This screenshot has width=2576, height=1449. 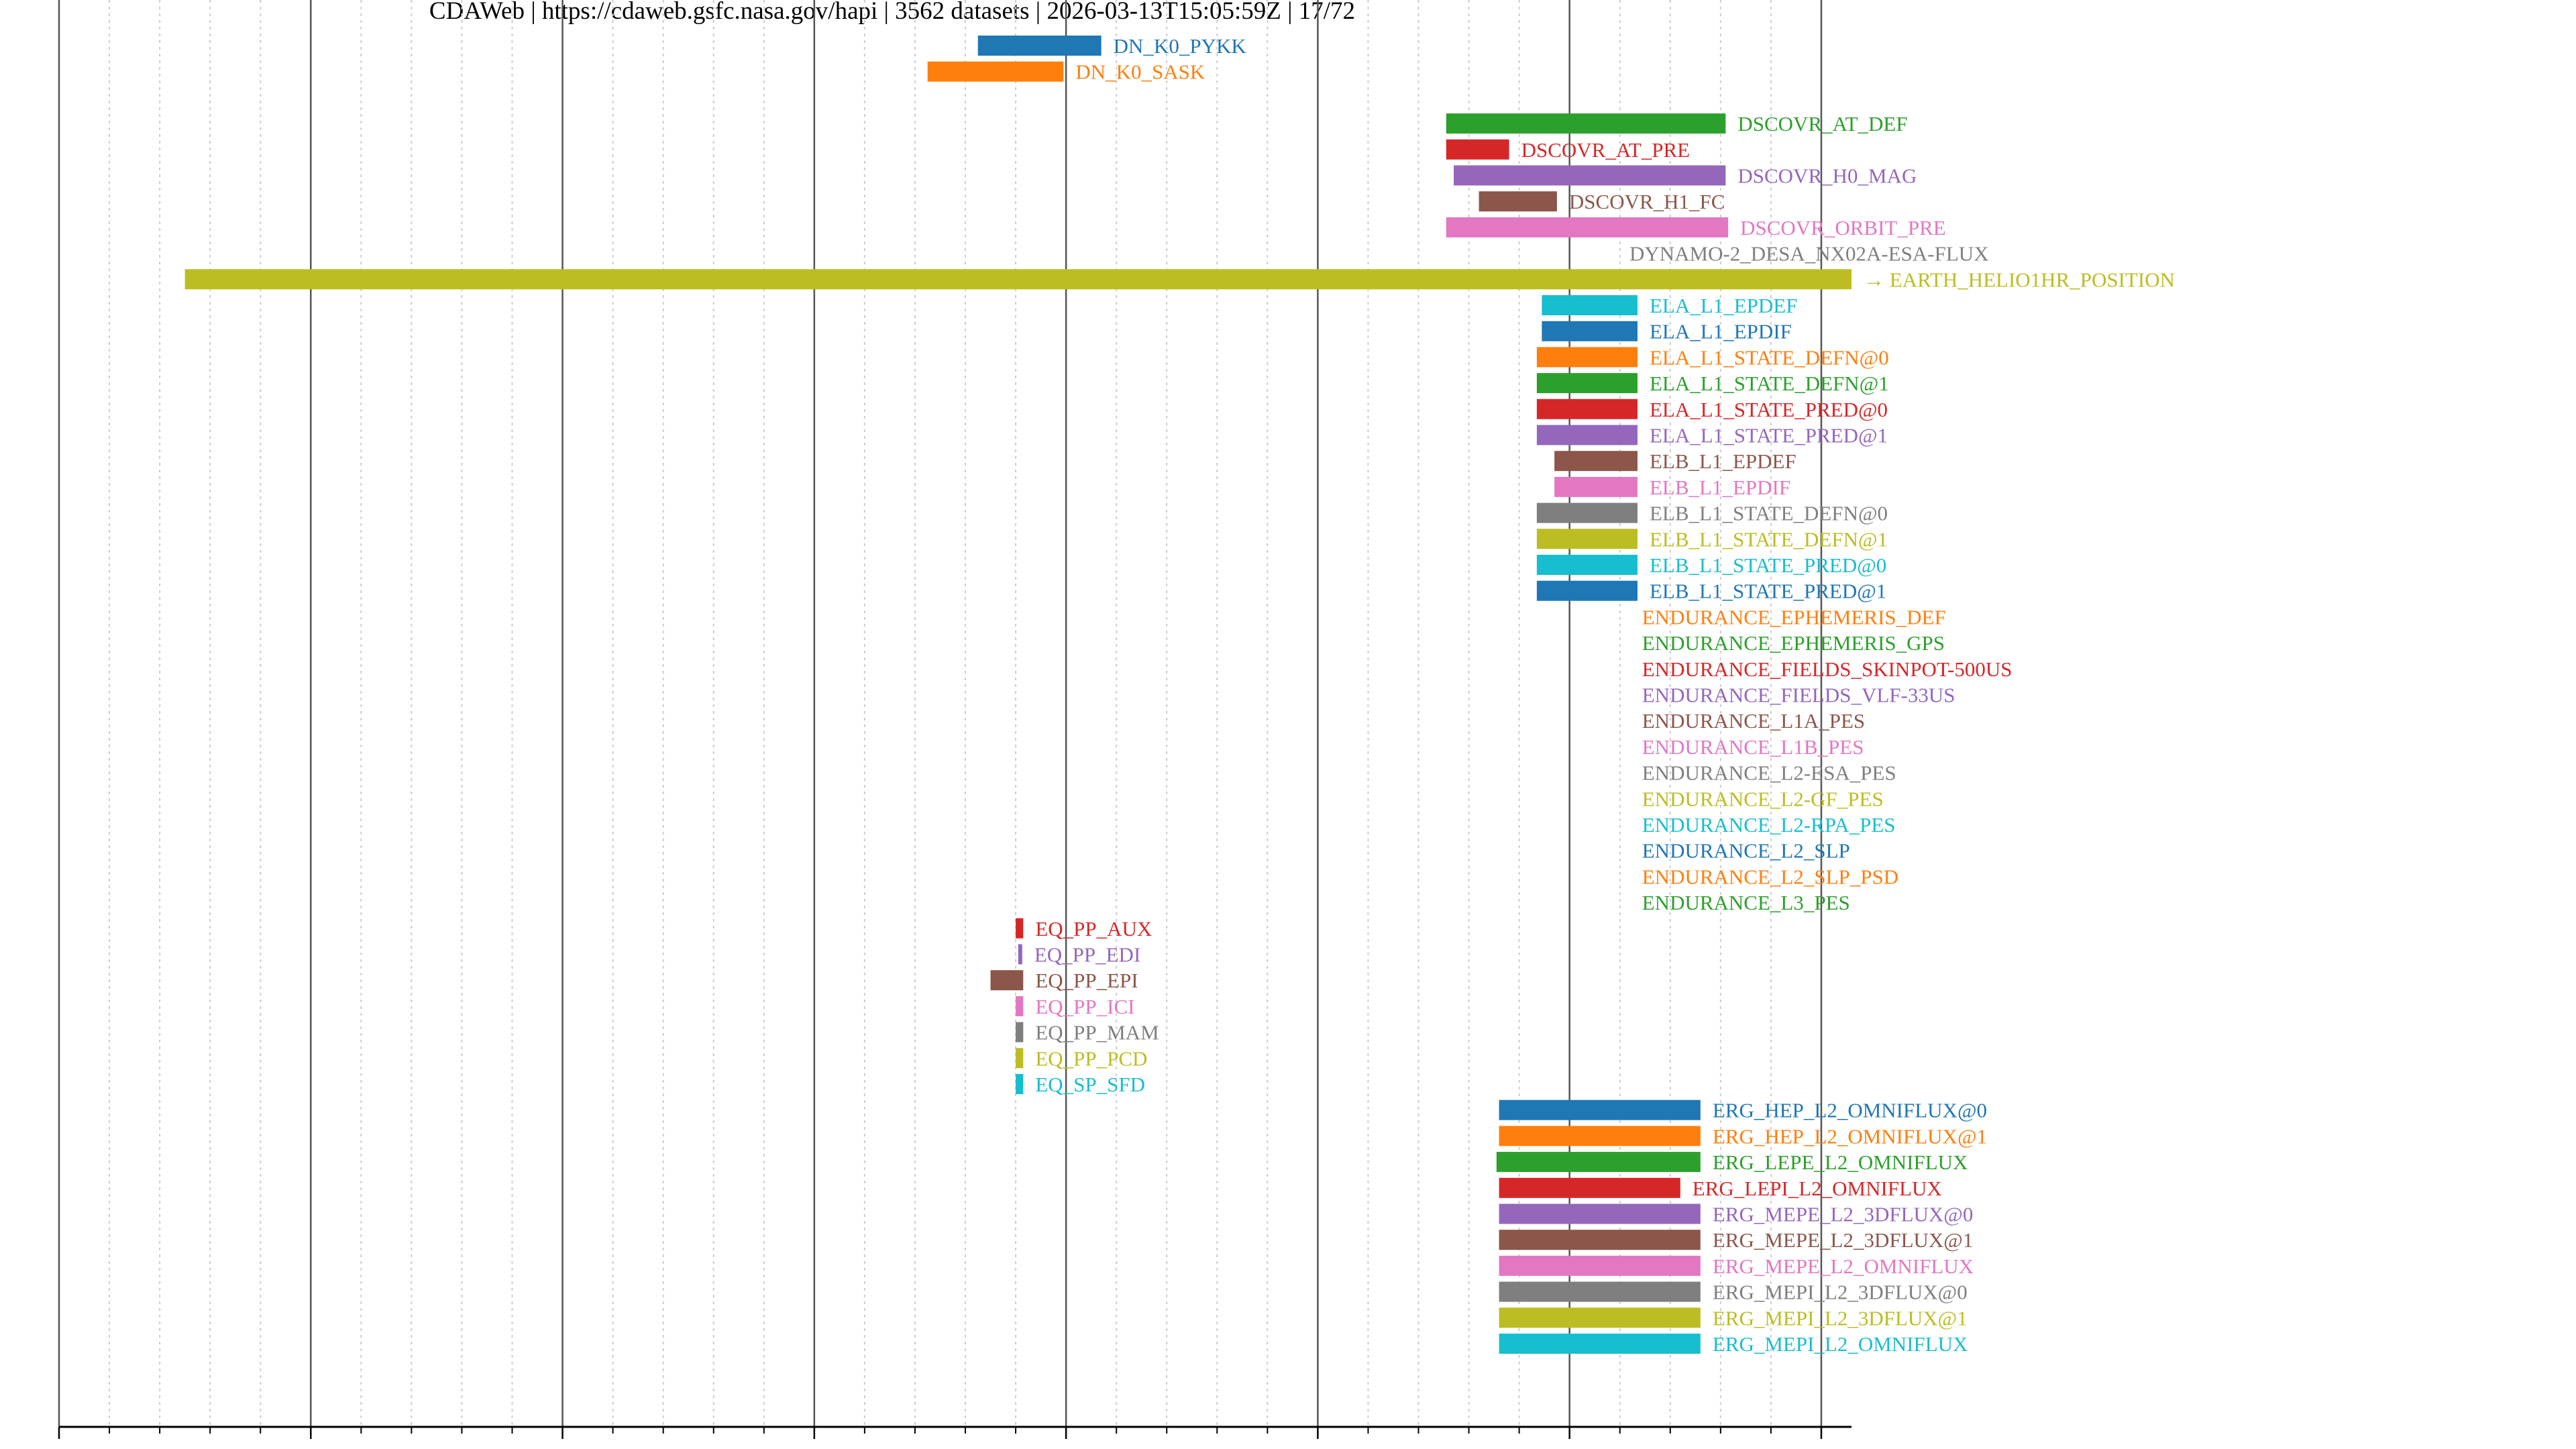 What do you see at coordinates (310, 1446) in the screenshot?
I see `x-tick-label: 1970` at bounding box center [310, 1446].